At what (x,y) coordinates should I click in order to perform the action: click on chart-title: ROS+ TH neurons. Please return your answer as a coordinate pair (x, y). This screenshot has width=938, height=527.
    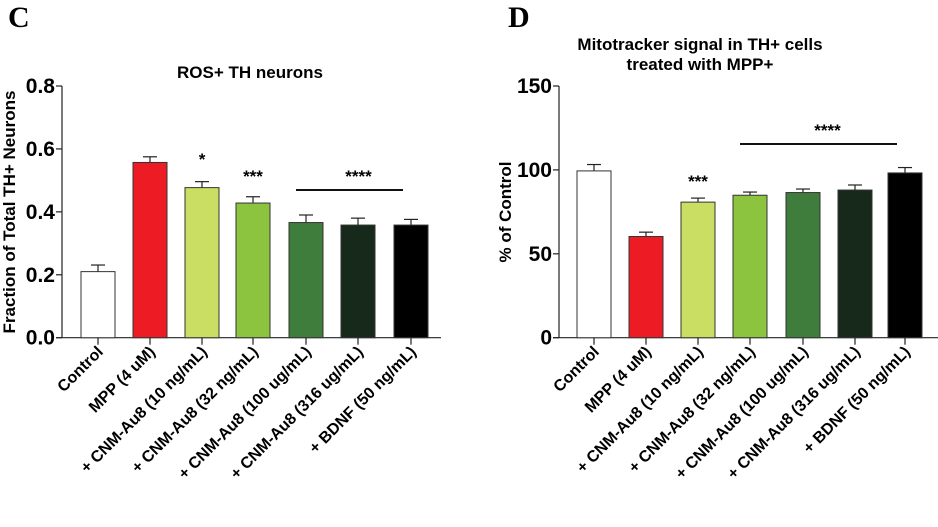
    Looking at the image, I should click on (250, 72).